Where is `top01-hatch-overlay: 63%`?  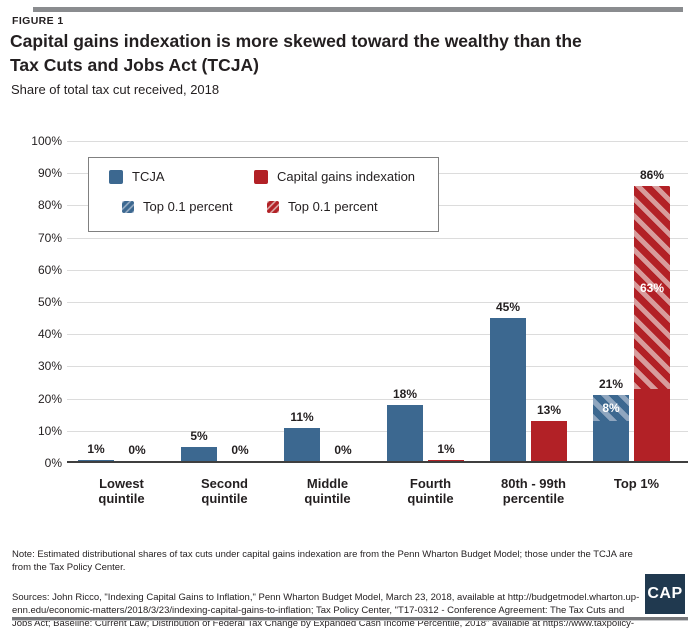 top01-hatch-overlay: 63% is located at coordinates (652, 287).